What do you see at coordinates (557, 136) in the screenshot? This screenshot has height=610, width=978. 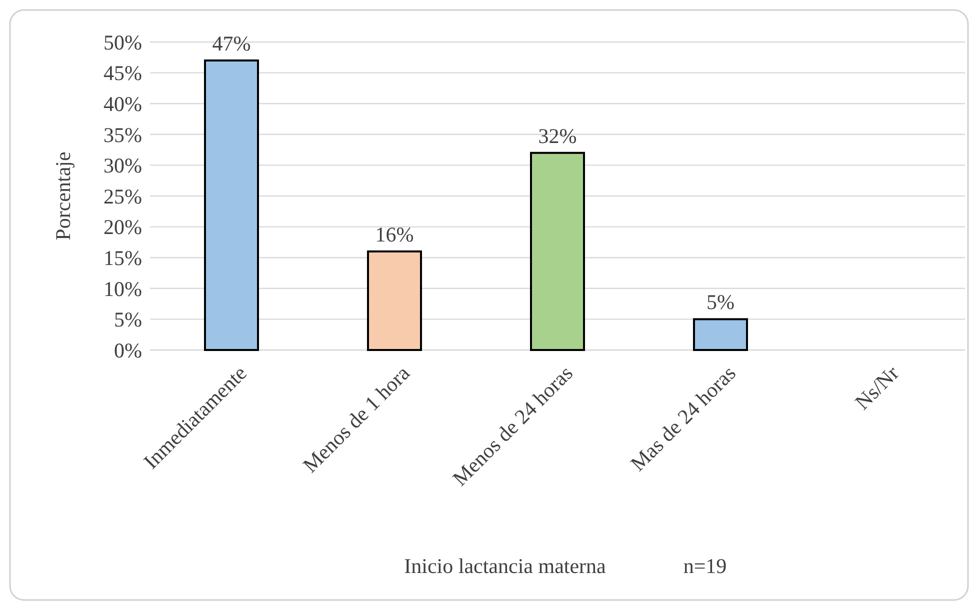 I see `data-label: 32%` at bounding box center [557, 136].